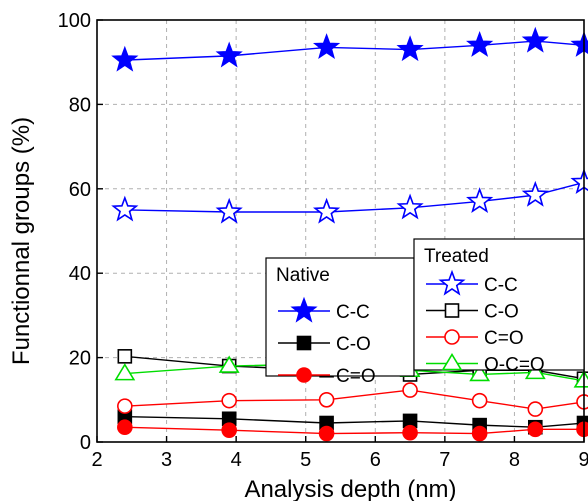 This screenshot has width=588, height=501. What do you see at coordinates (514, 460) in the screenshot?
I see `x-tick-label: 8` at bounding box center [514, 460].